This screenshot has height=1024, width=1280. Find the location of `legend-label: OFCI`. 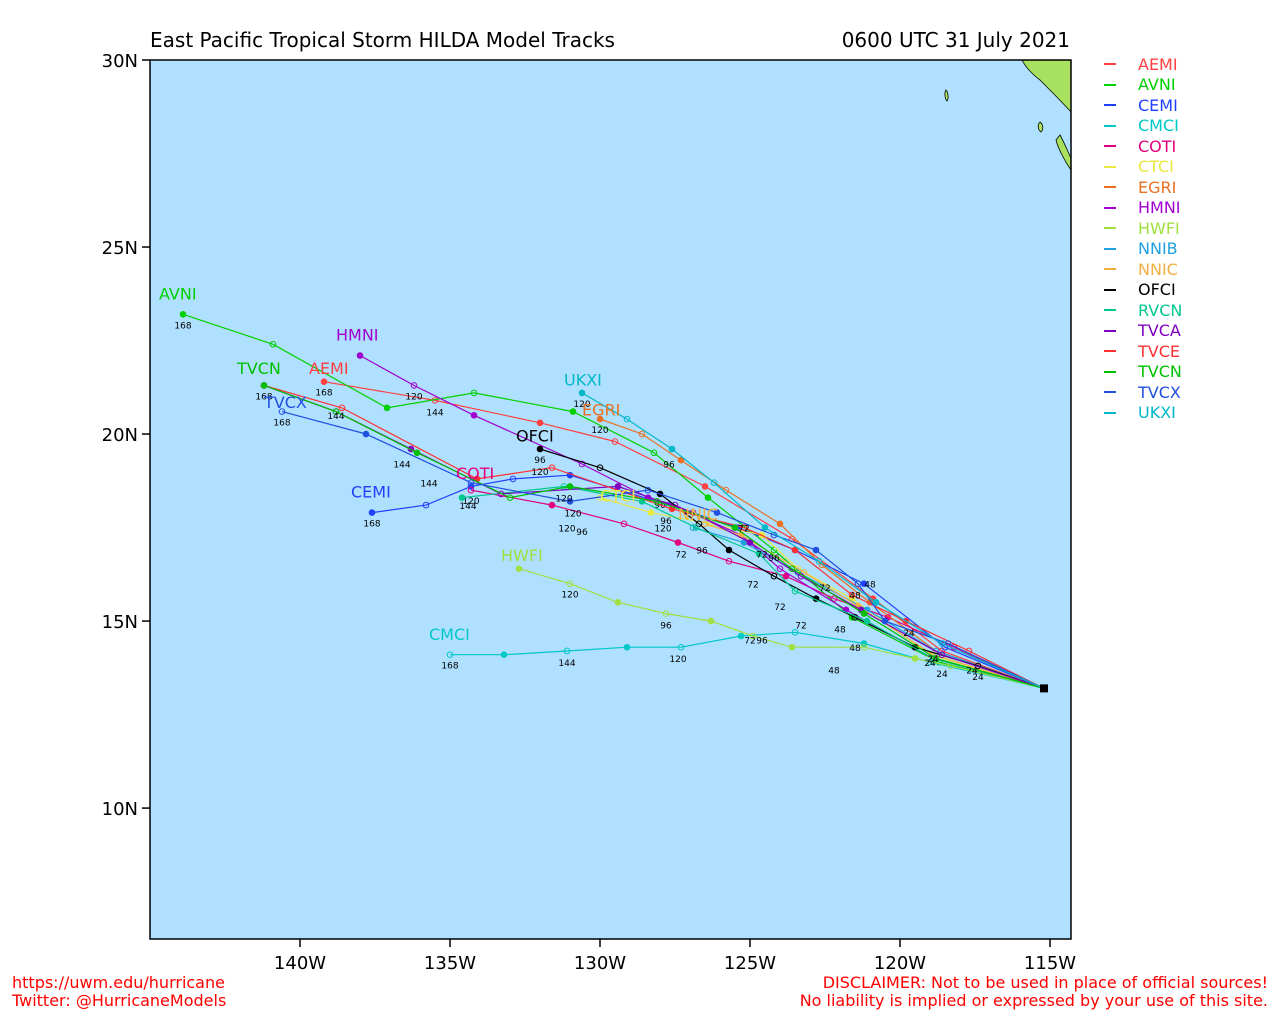

legend-label: OFCI is located at coordinates (1157, 290).